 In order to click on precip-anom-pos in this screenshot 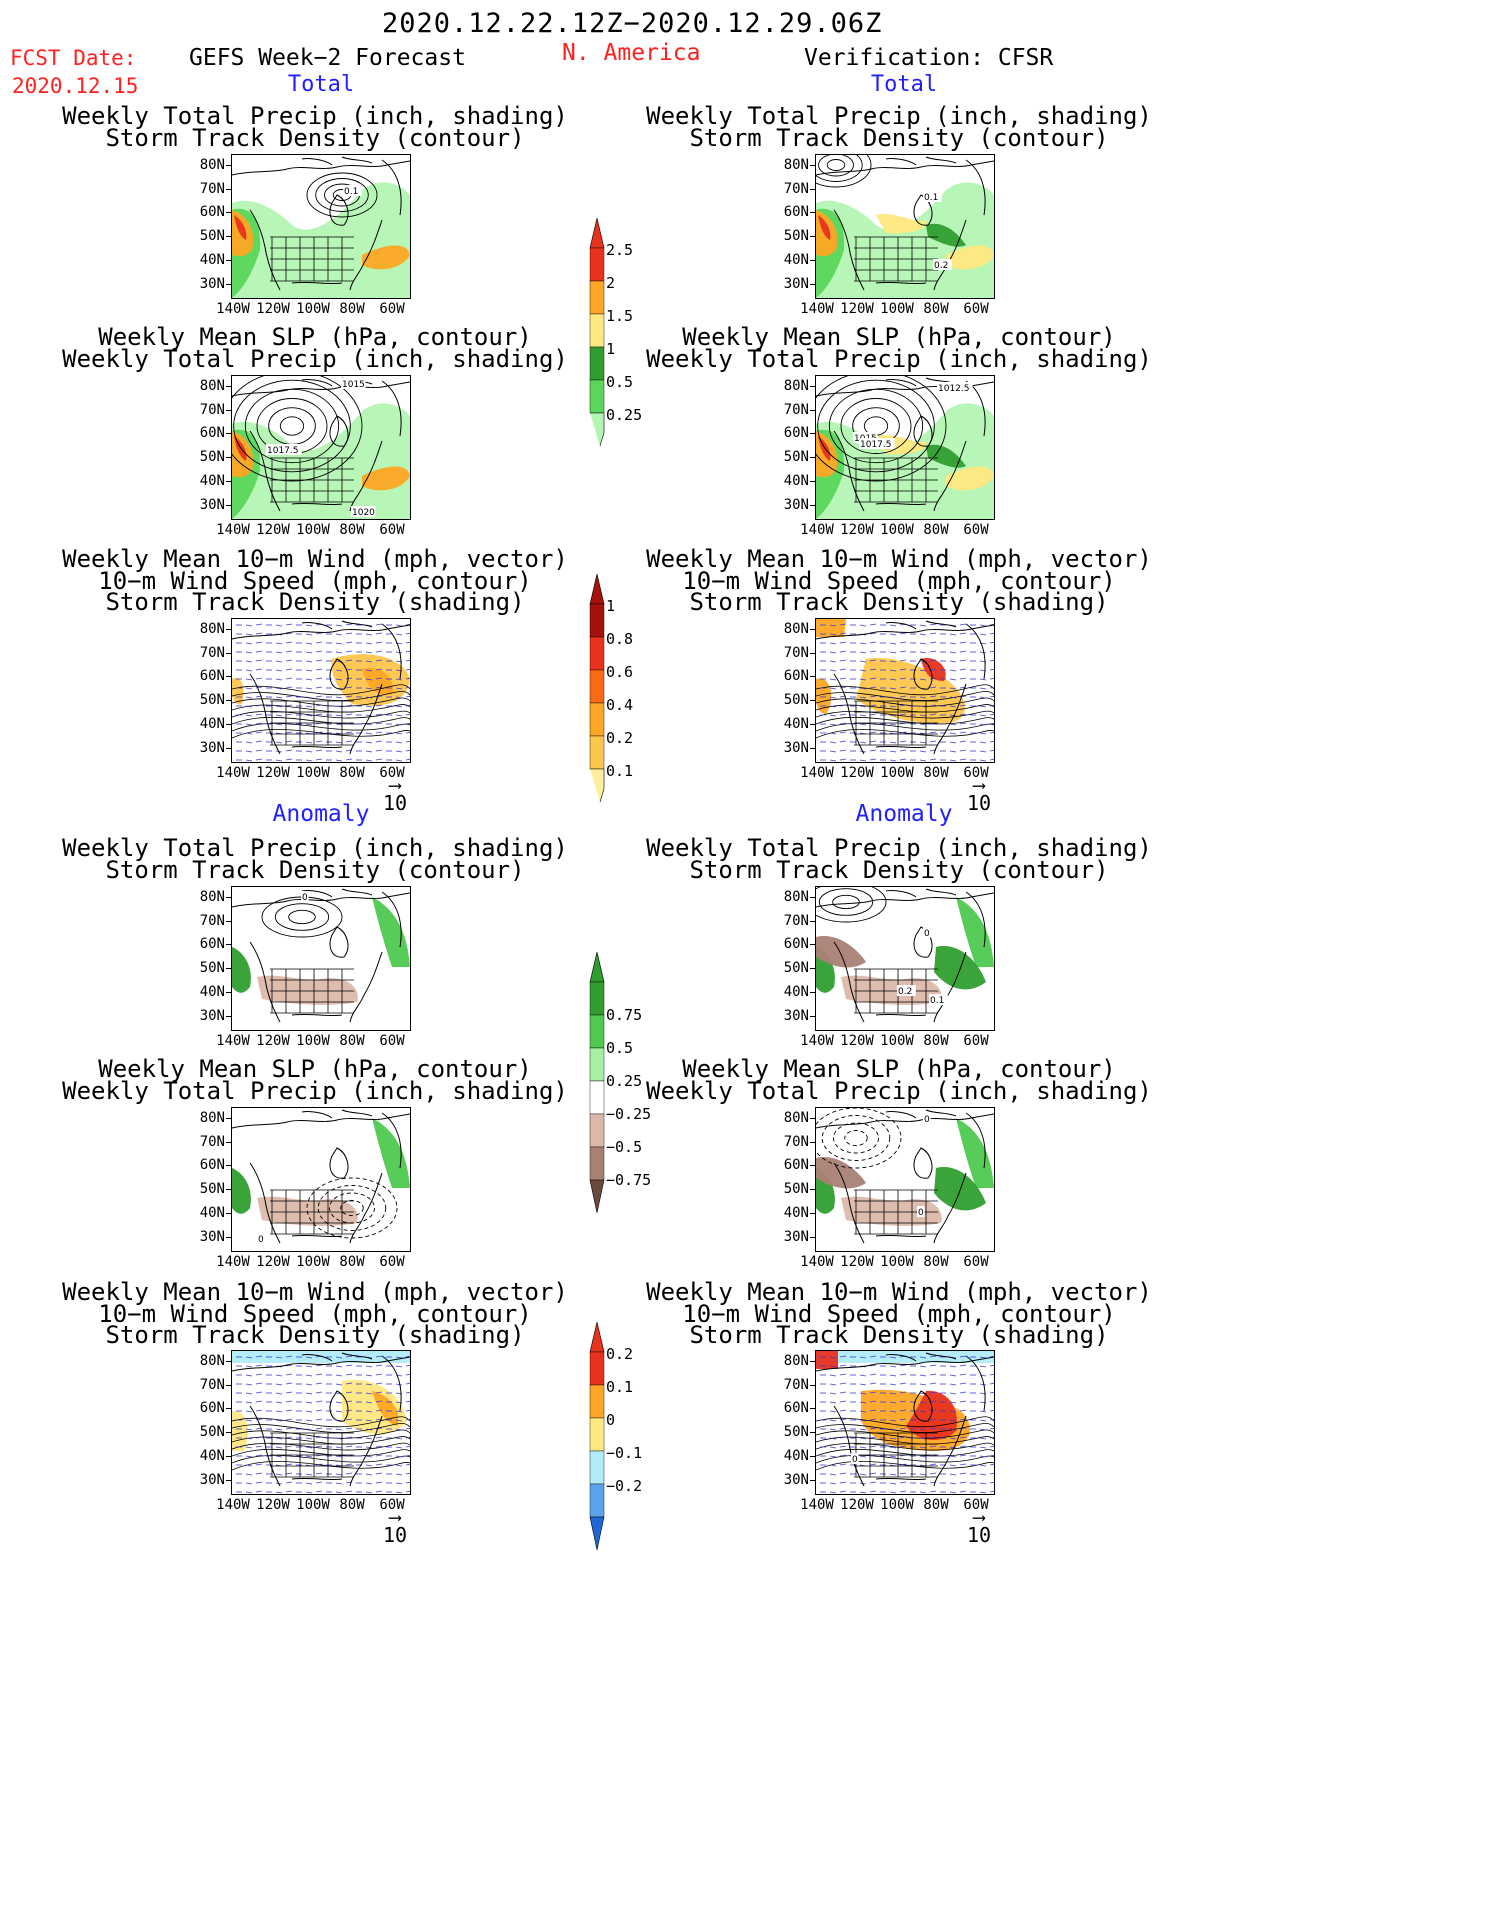, I will do `click(241, 970)`.